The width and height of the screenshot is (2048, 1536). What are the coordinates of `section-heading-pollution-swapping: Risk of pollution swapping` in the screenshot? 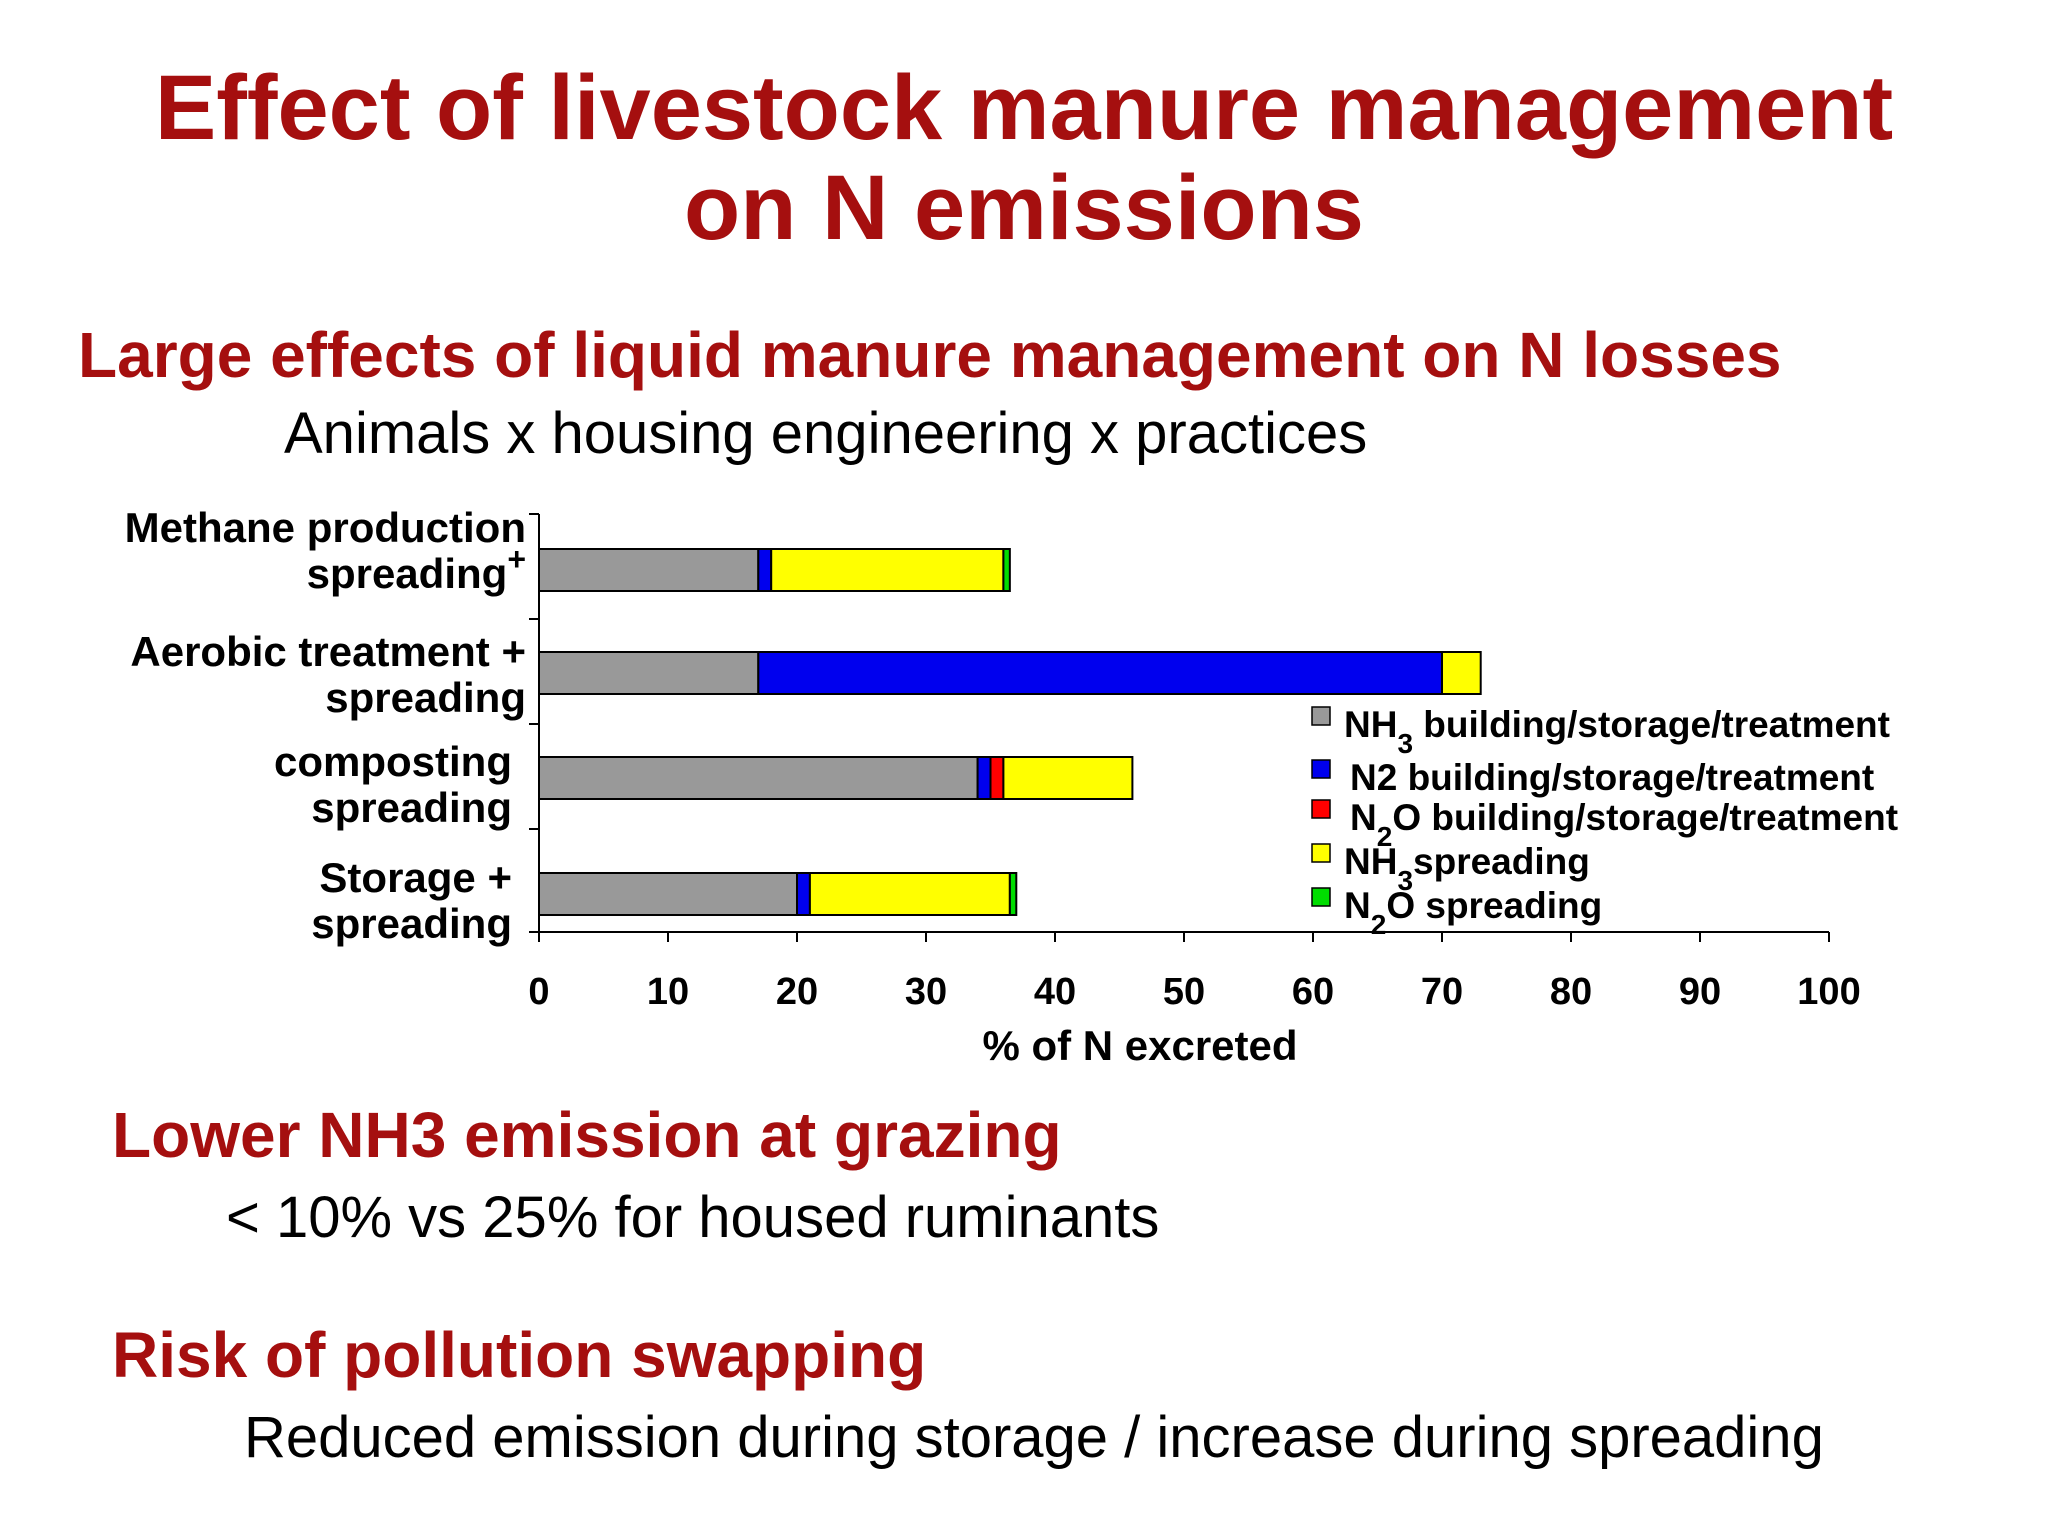 It's located at (519, 1355).